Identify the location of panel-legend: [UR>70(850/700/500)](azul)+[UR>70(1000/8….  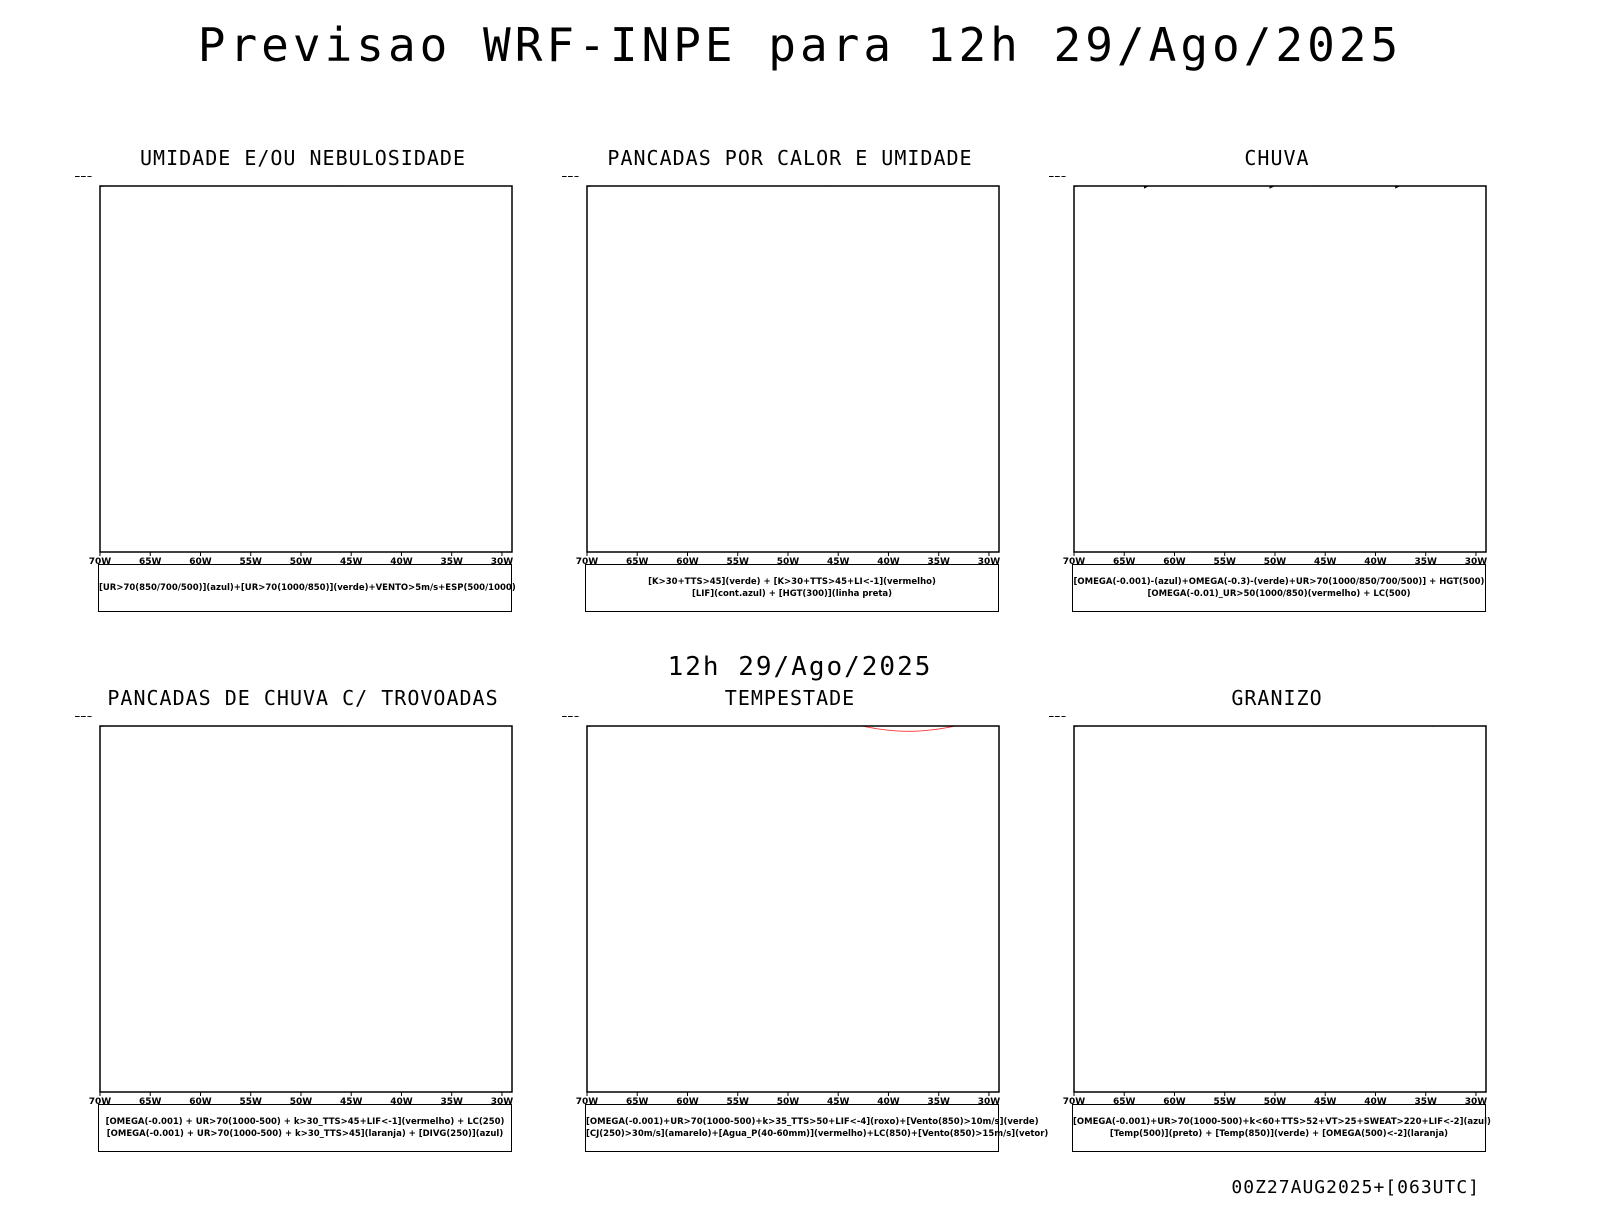
(305, 588).